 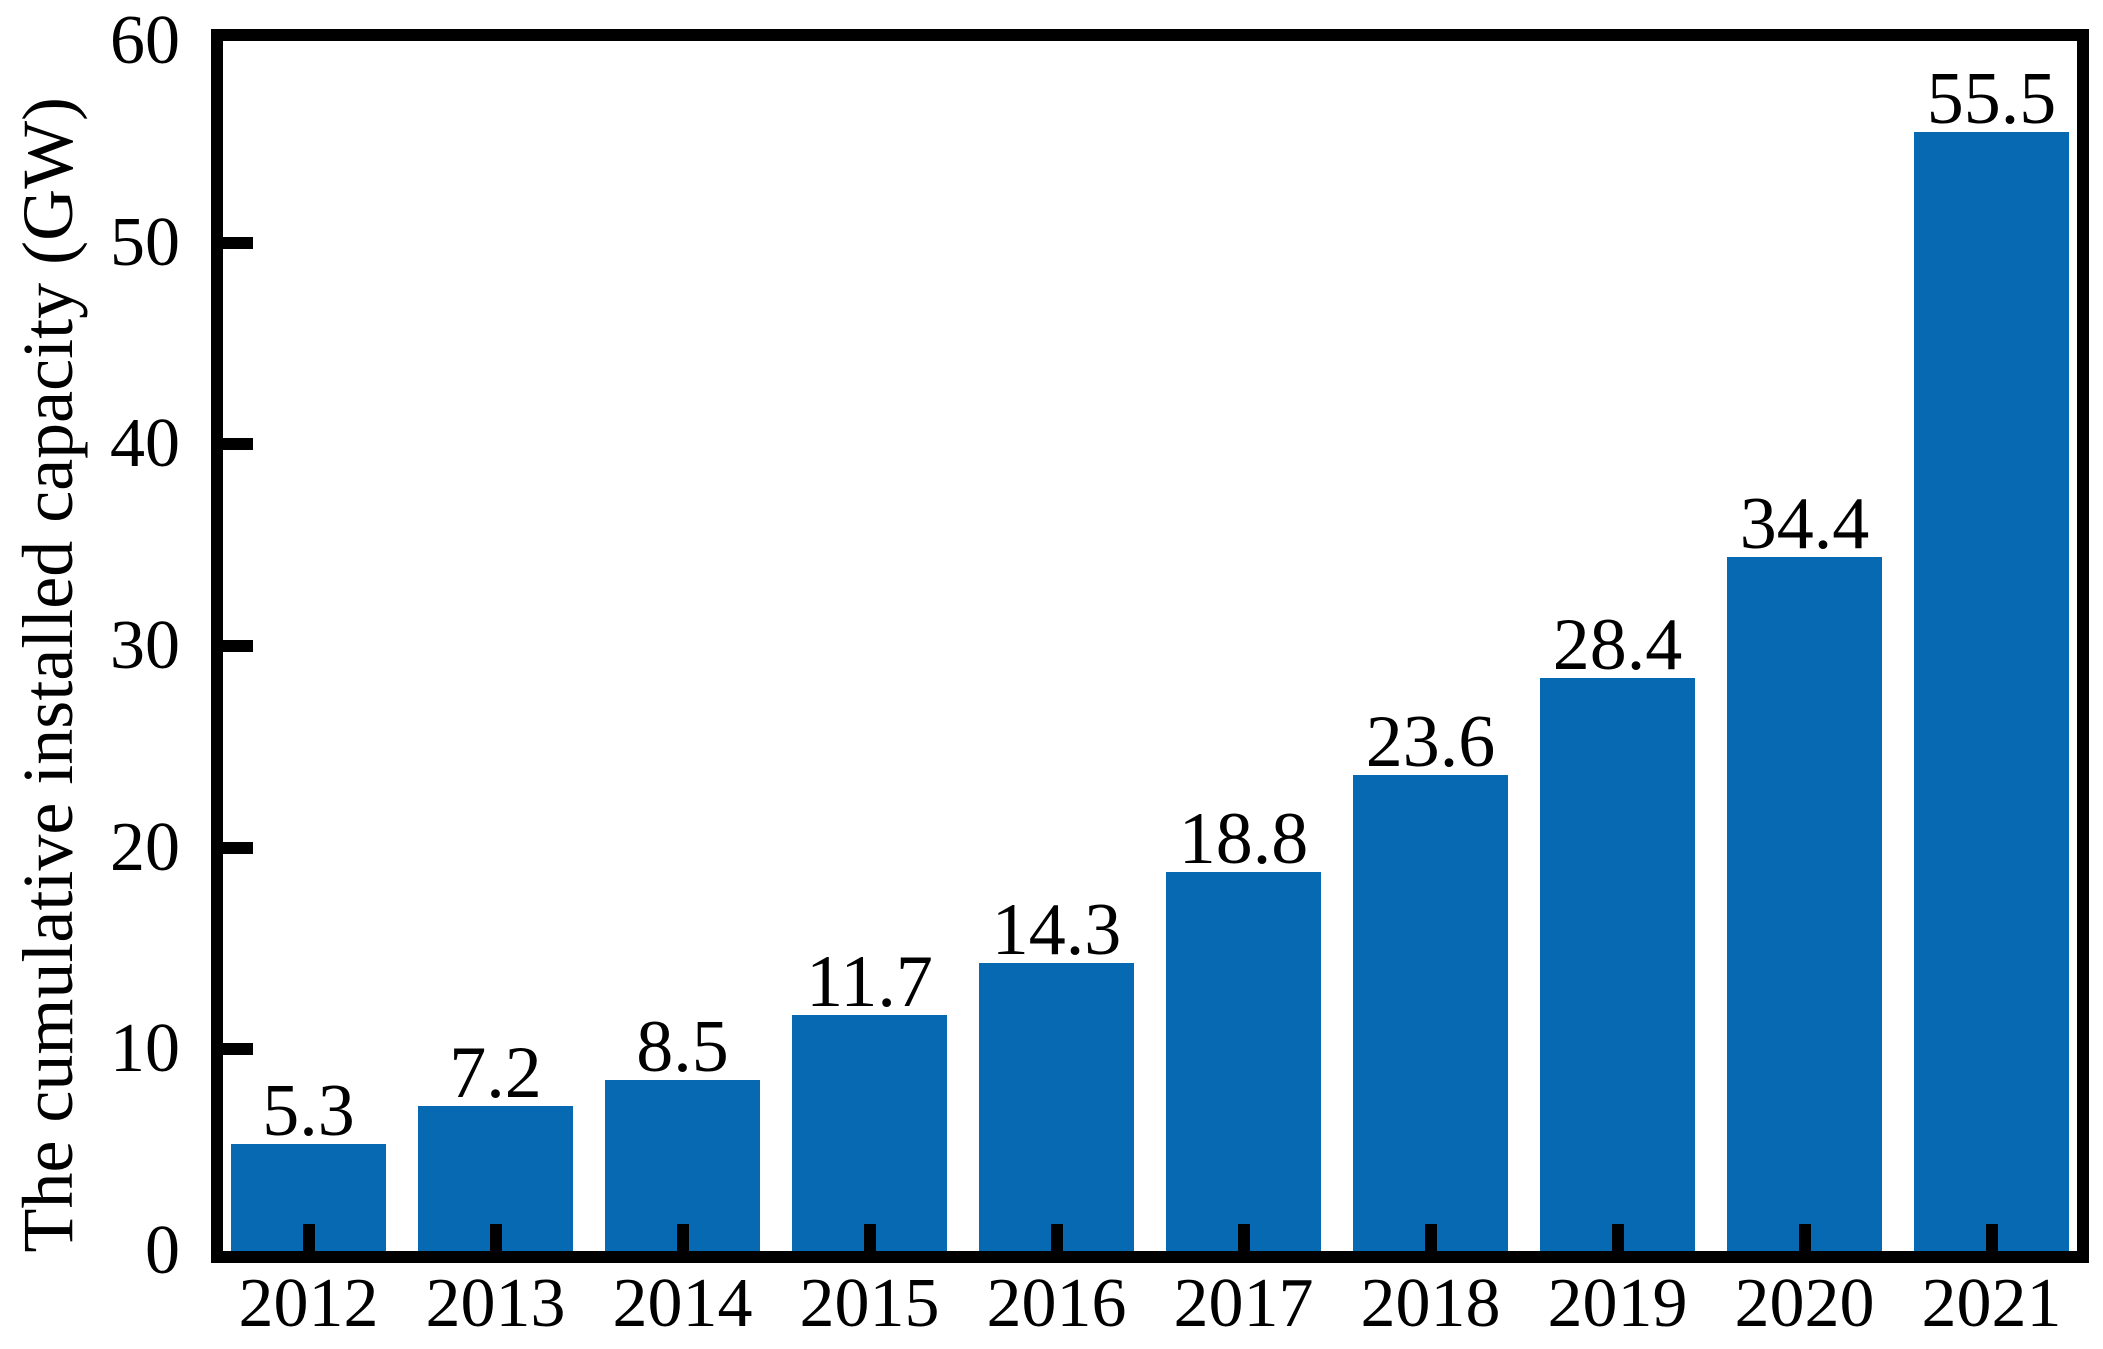 I want to click on bar-value-label-2020: 34.4, so click(x=1804, y=524).